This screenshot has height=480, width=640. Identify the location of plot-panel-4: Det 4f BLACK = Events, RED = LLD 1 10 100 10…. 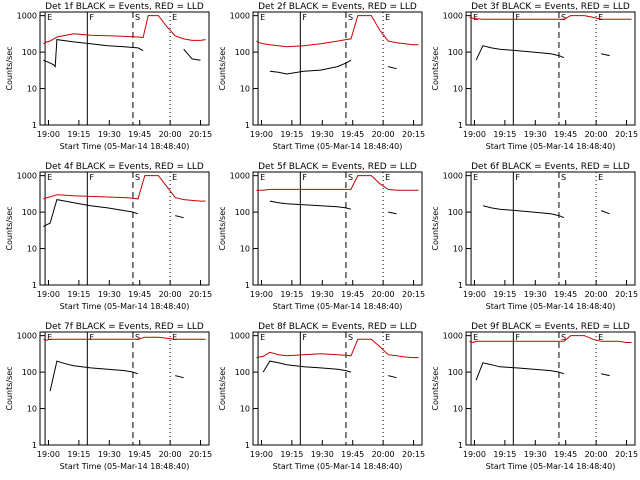
(108, 236).